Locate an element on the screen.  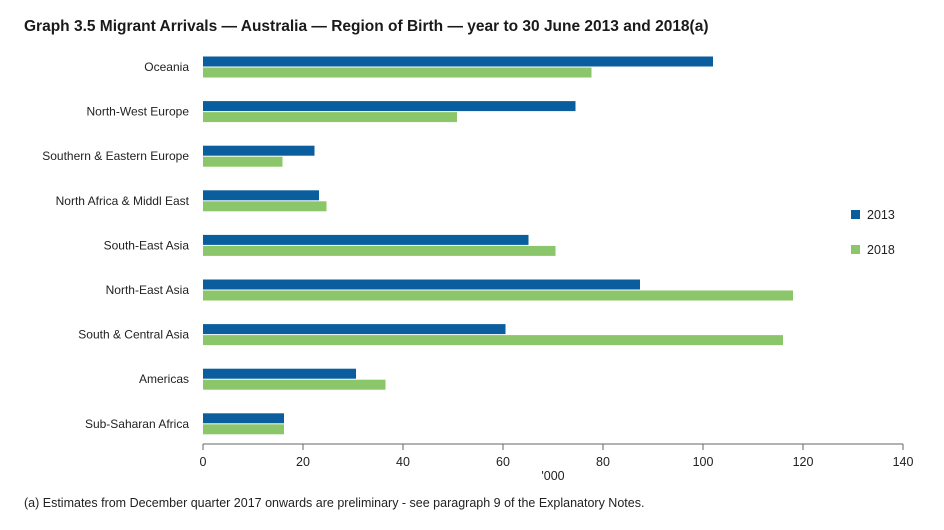
category-label: North Africa & Middl East is located at coordinates (123, 201).